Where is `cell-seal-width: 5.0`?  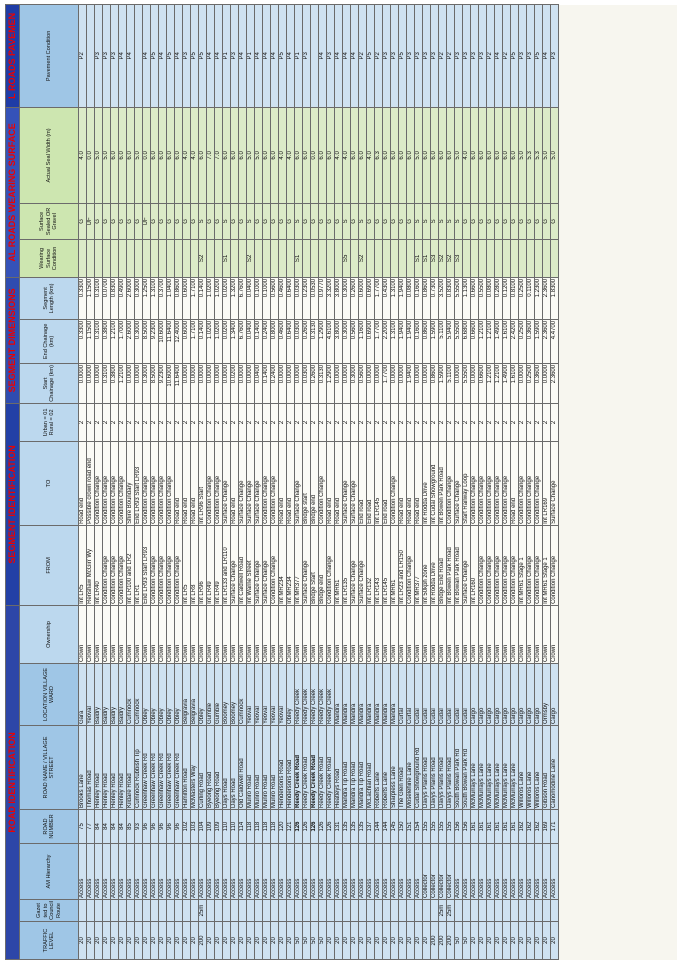
cell-seal-width: 5.0 is located at coordinates (554, 155).